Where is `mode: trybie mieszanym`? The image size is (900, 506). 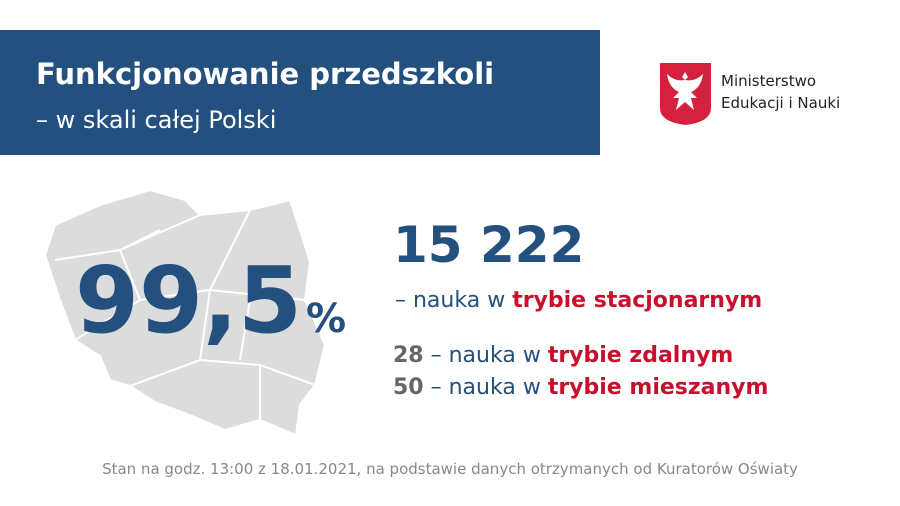 mode: trybie mieszanym is located at coordinates (658, 387).